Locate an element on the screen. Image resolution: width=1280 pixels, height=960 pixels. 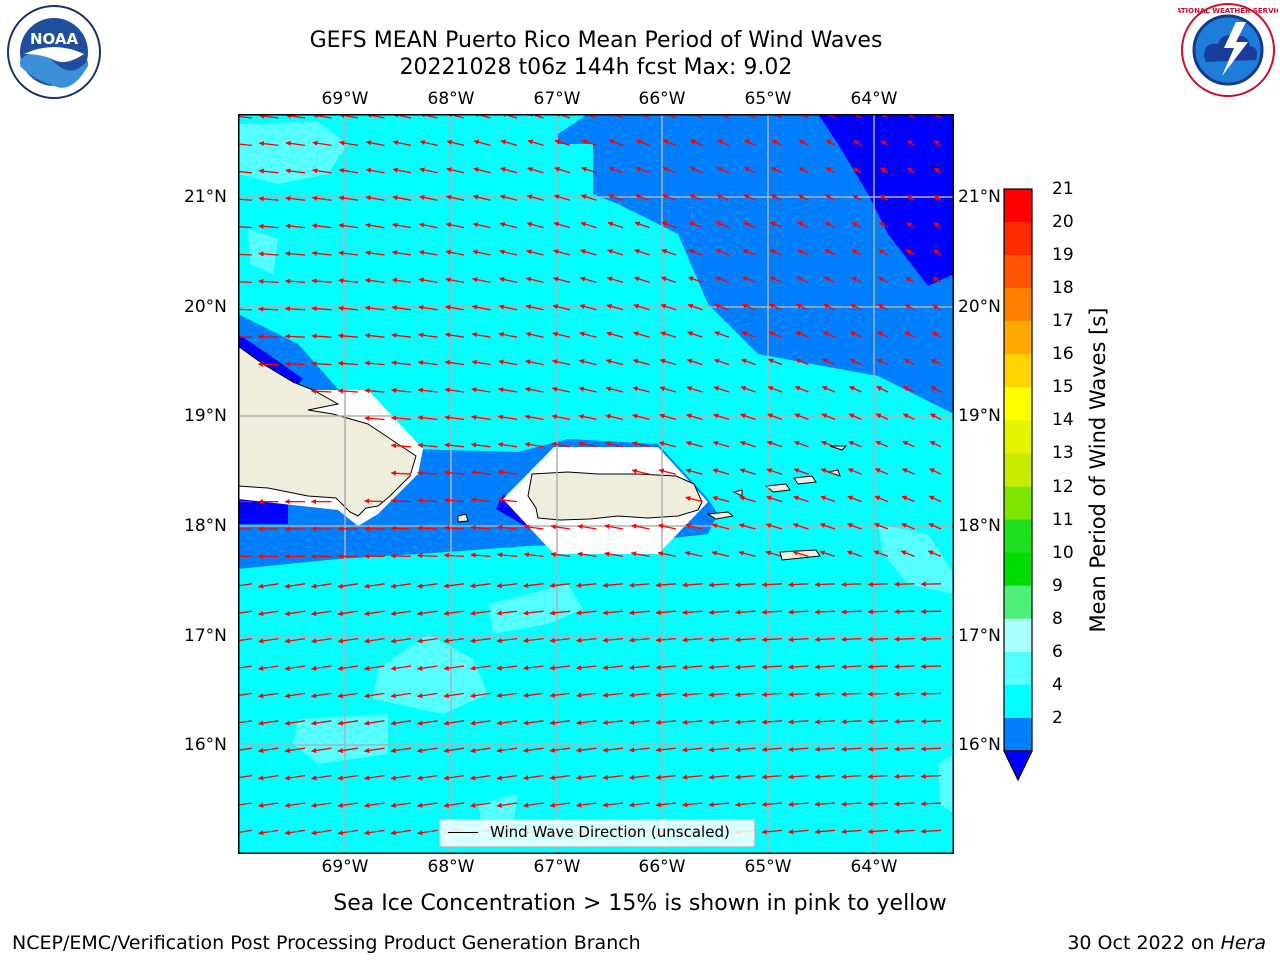
lat-label-left: 17°N is located at coordinates (205, 636).